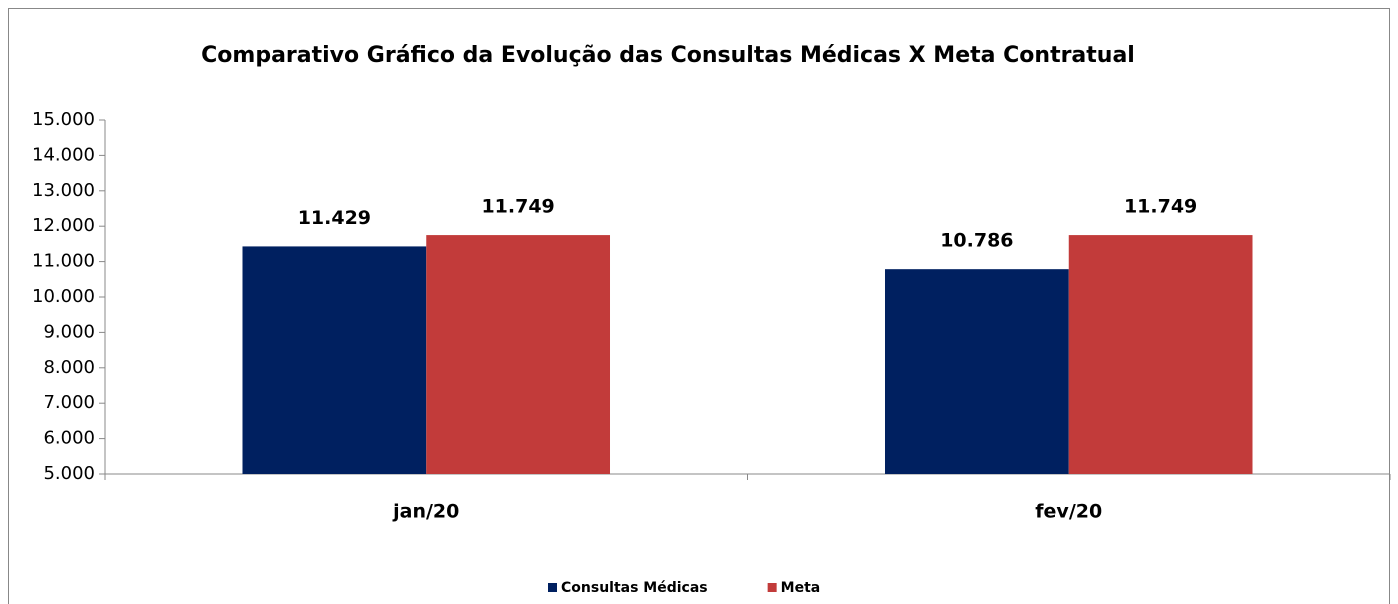 The image size is (1398, 604). Describe the element at coordinates (63, 119) in the screenshot. I see `y-tick-label: 15.000` at that location.